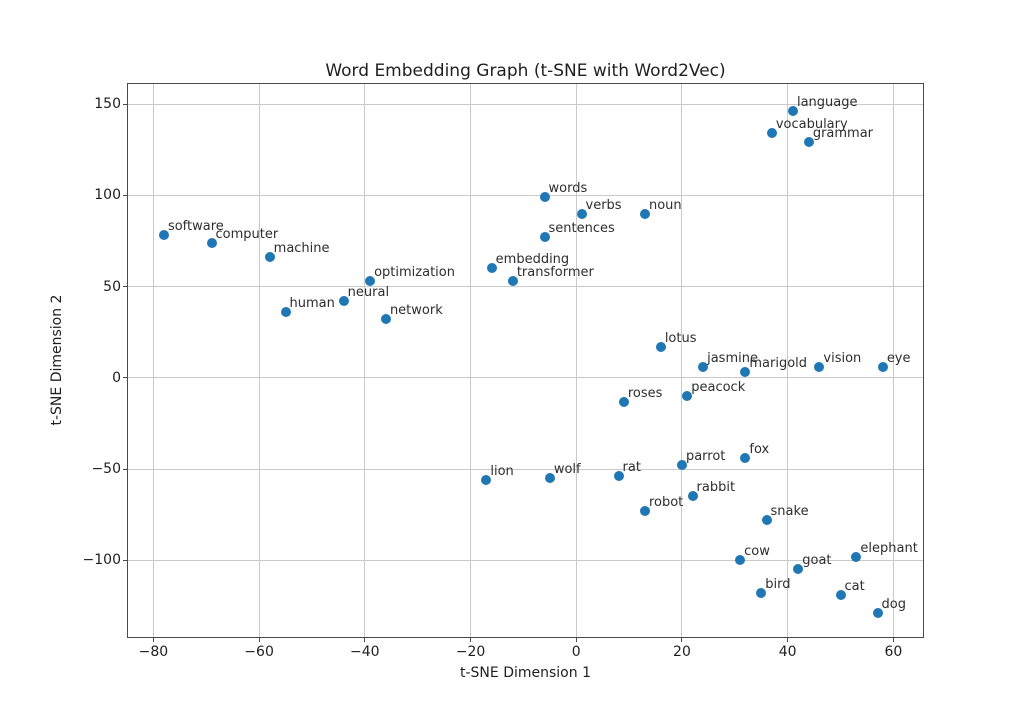  What do you see at coordinates (581, 213) in the screenshot?
I see `data-point-verbs` at bounding box center [581, 213].